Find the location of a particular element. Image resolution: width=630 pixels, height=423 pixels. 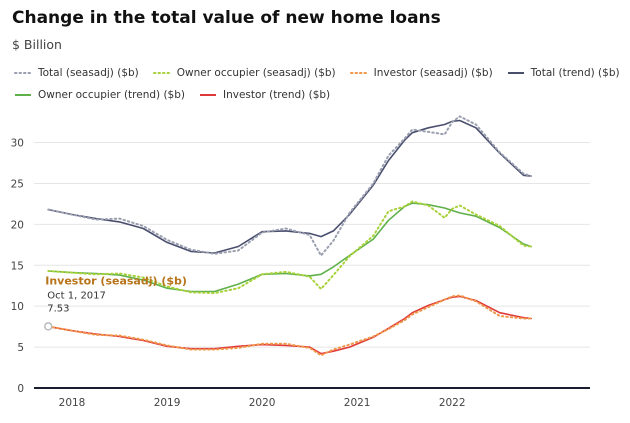

legend-swatch-owner-trend is located at coordinates (23, 95).